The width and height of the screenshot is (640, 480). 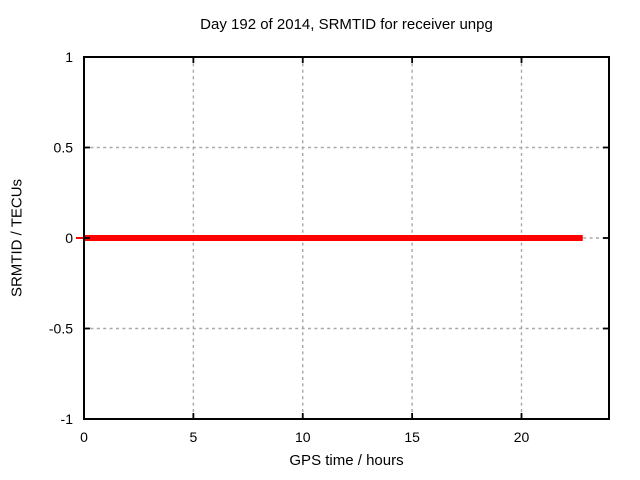 What do you see at coordinates (67, 419) in the screenshot?
I see `y-tick-label: -1` at bounding box center [67, 419].